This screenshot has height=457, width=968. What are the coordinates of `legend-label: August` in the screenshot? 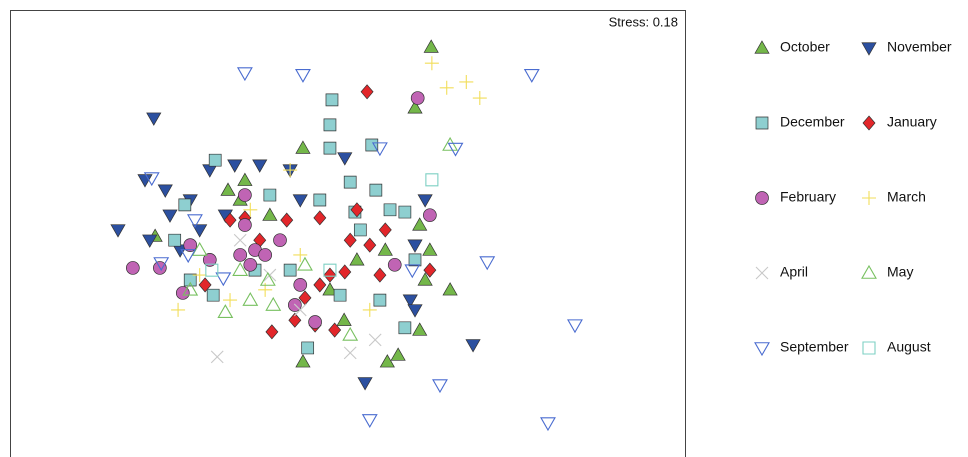 It's located at (909, 347).